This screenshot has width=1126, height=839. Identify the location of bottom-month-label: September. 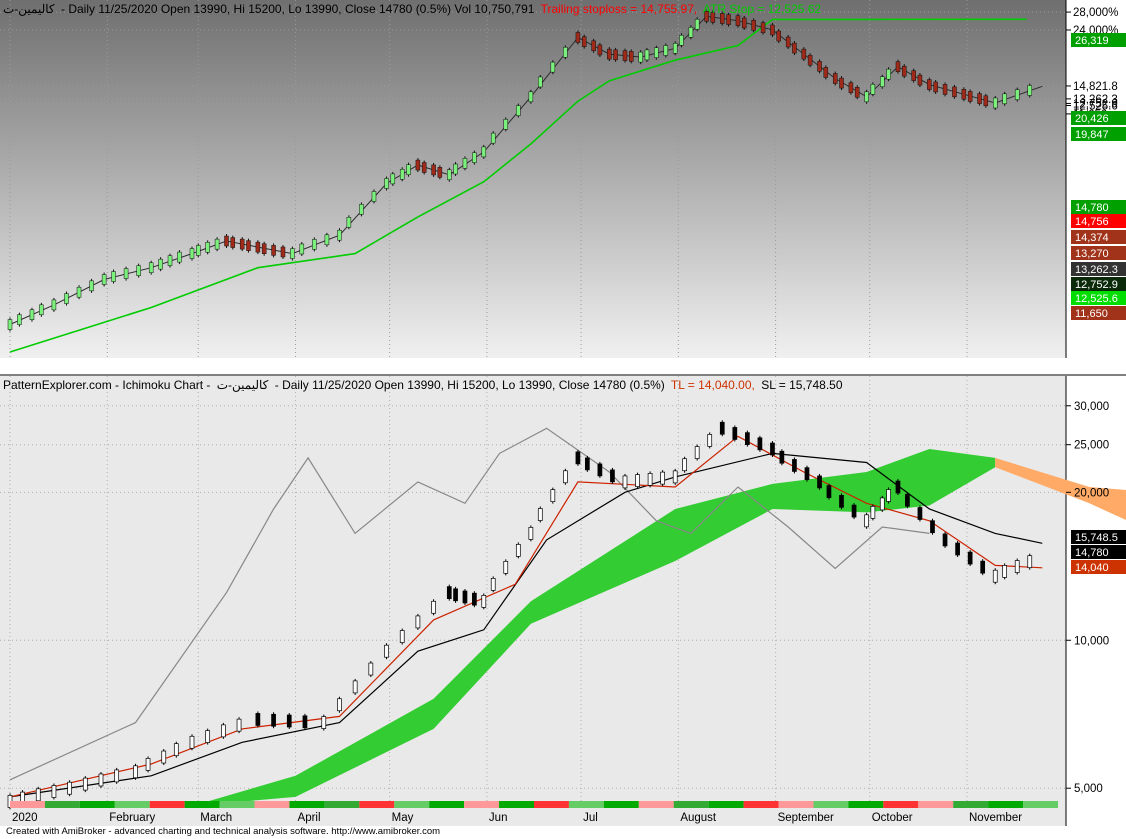
(806, 818).